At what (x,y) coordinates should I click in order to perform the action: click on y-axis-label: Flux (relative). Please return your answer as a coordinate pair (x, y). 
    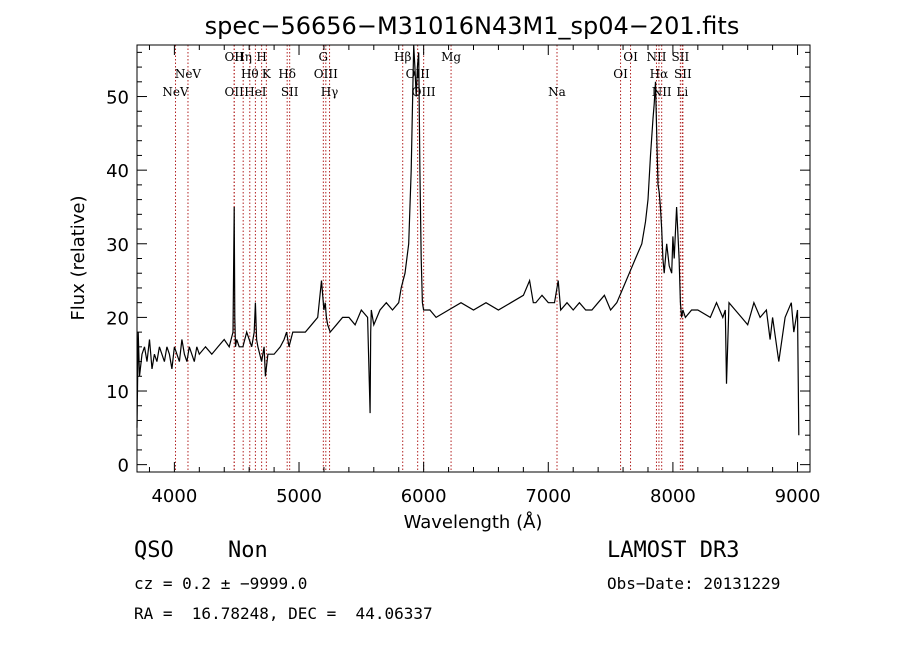
    Looking at the image, I should click on (78, 257).